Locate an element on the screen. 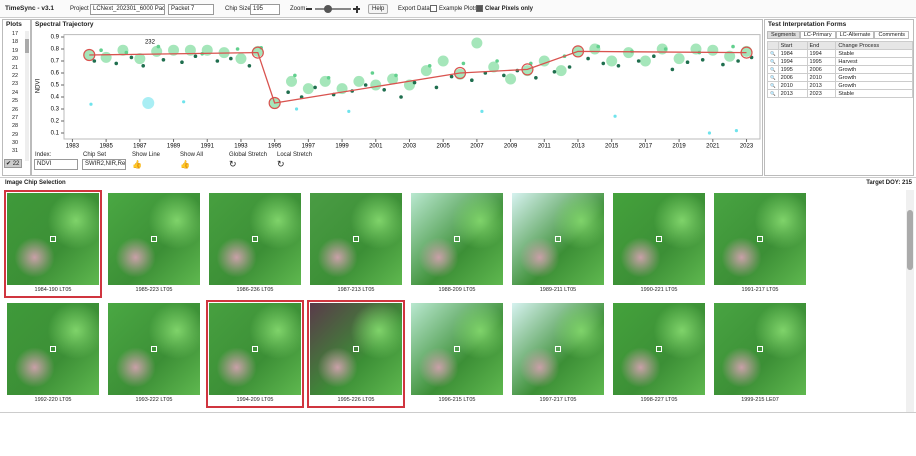 This screenshot has width=916, height=456. export-link: Export Data is located at coordinates (414, 9).